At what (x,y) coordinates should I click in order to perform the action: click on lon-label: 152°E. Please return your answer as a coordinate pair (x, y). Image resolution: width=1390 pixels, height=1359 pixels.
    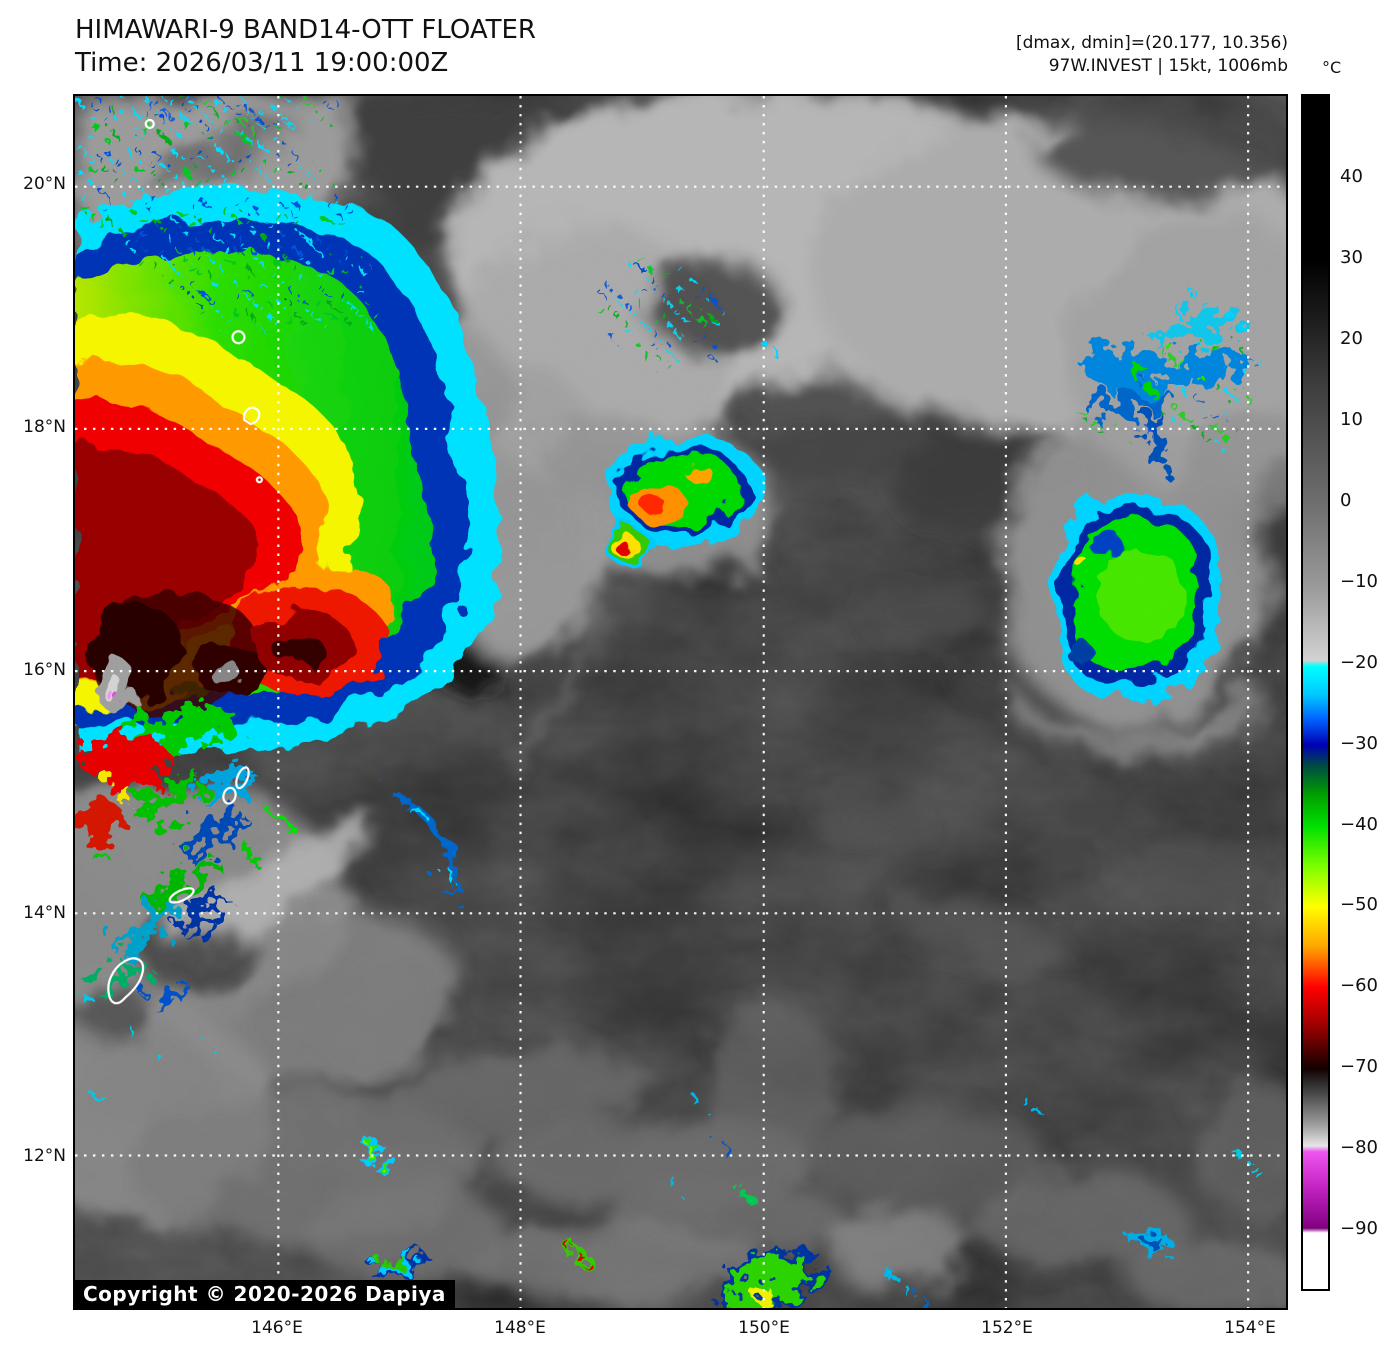
    Looking at the image, I should click on (1007, 1328).